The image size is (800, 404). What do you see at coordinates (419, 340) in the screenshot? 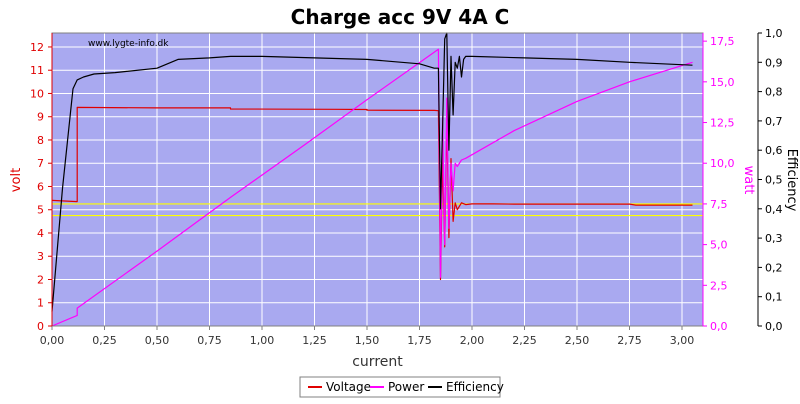
I see `x-tick-label: 1,75` at bounding box center [419, 340].